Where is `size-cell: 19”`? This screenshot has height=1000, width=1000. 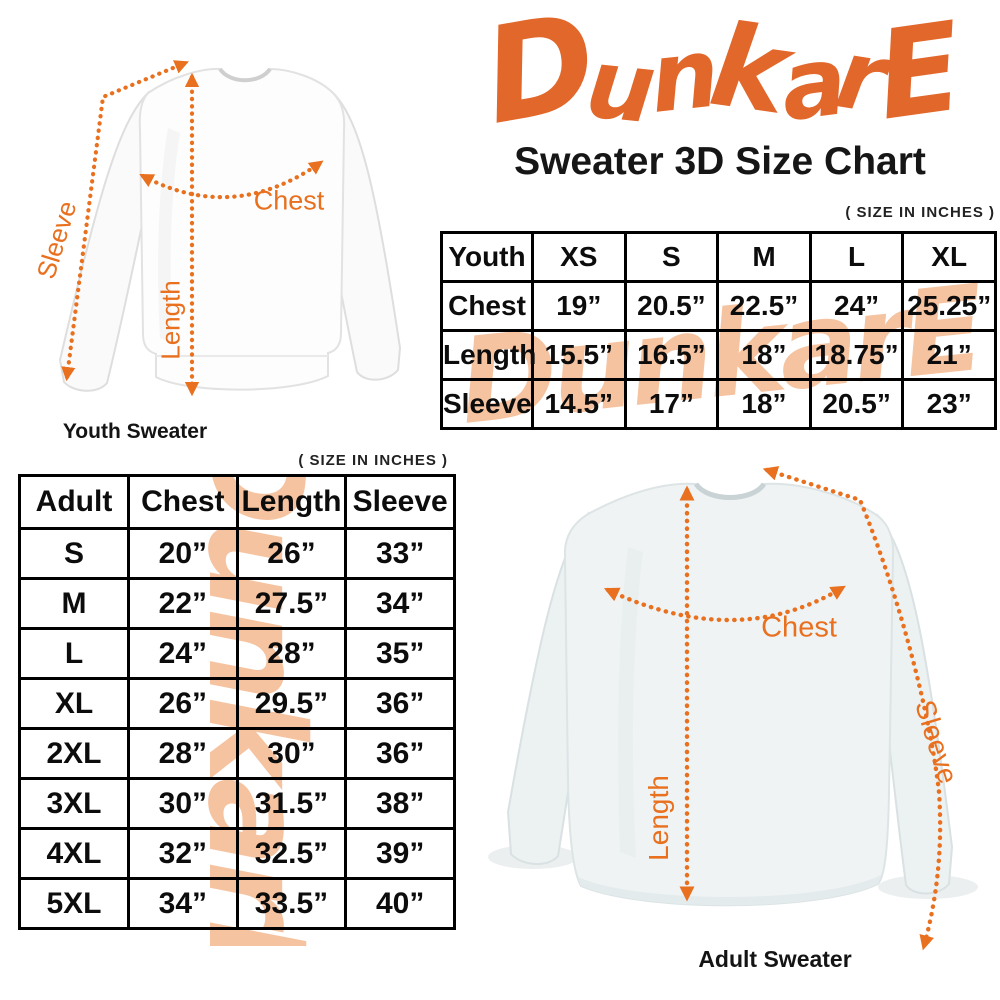
size-cell: 19” is located at coordinates (579, 306).